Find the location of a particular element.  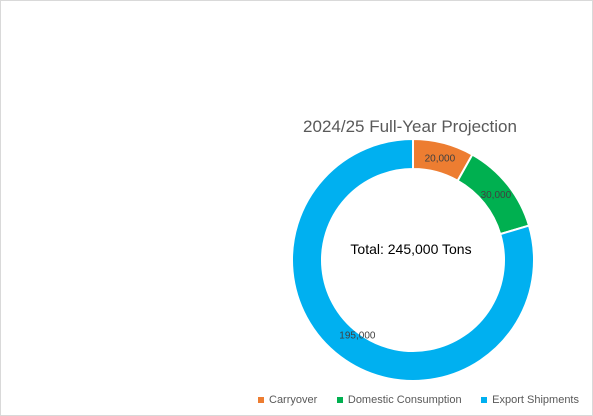

legend-label-domestic-consumption: Domestic Consumption is located at coordinates (404, 400).